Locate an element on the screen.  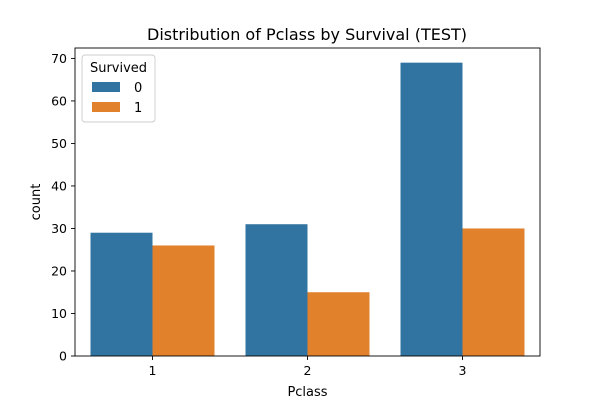
y-tick-label: 40 is located at coordinates (59, 185).